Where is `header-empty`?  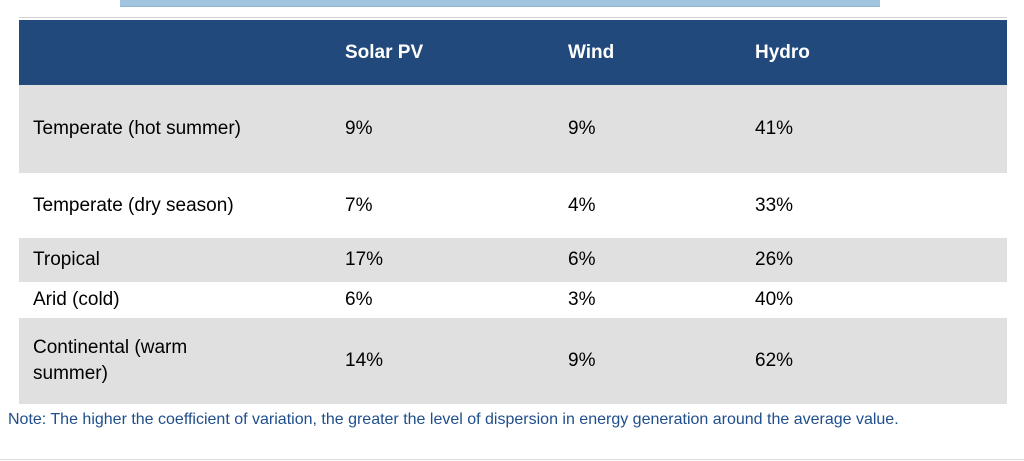
header-empty is located at coordinates (182, 52).